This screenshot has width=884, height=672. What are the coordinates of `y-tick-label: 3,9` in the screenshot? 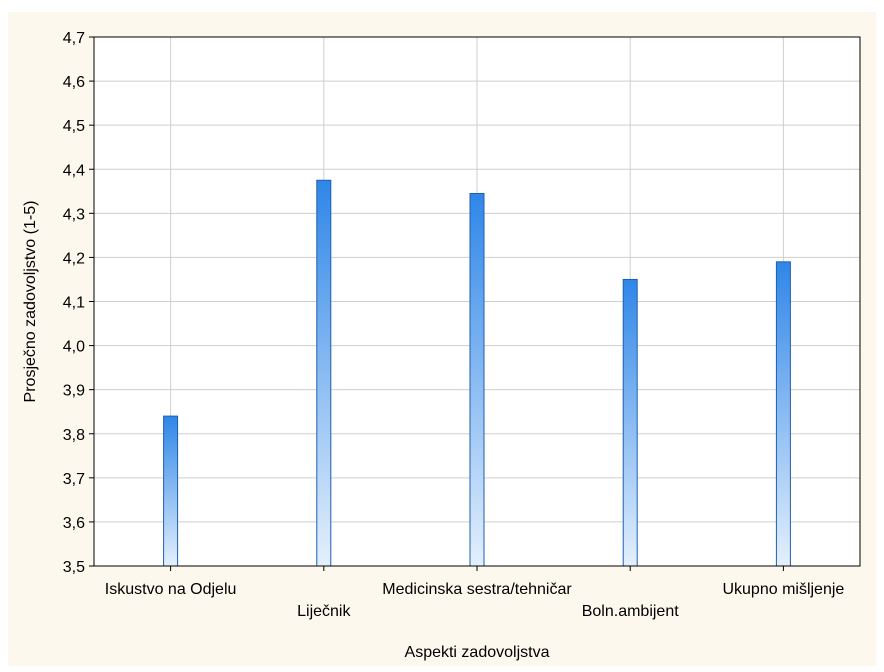 It's located at (74, 391).